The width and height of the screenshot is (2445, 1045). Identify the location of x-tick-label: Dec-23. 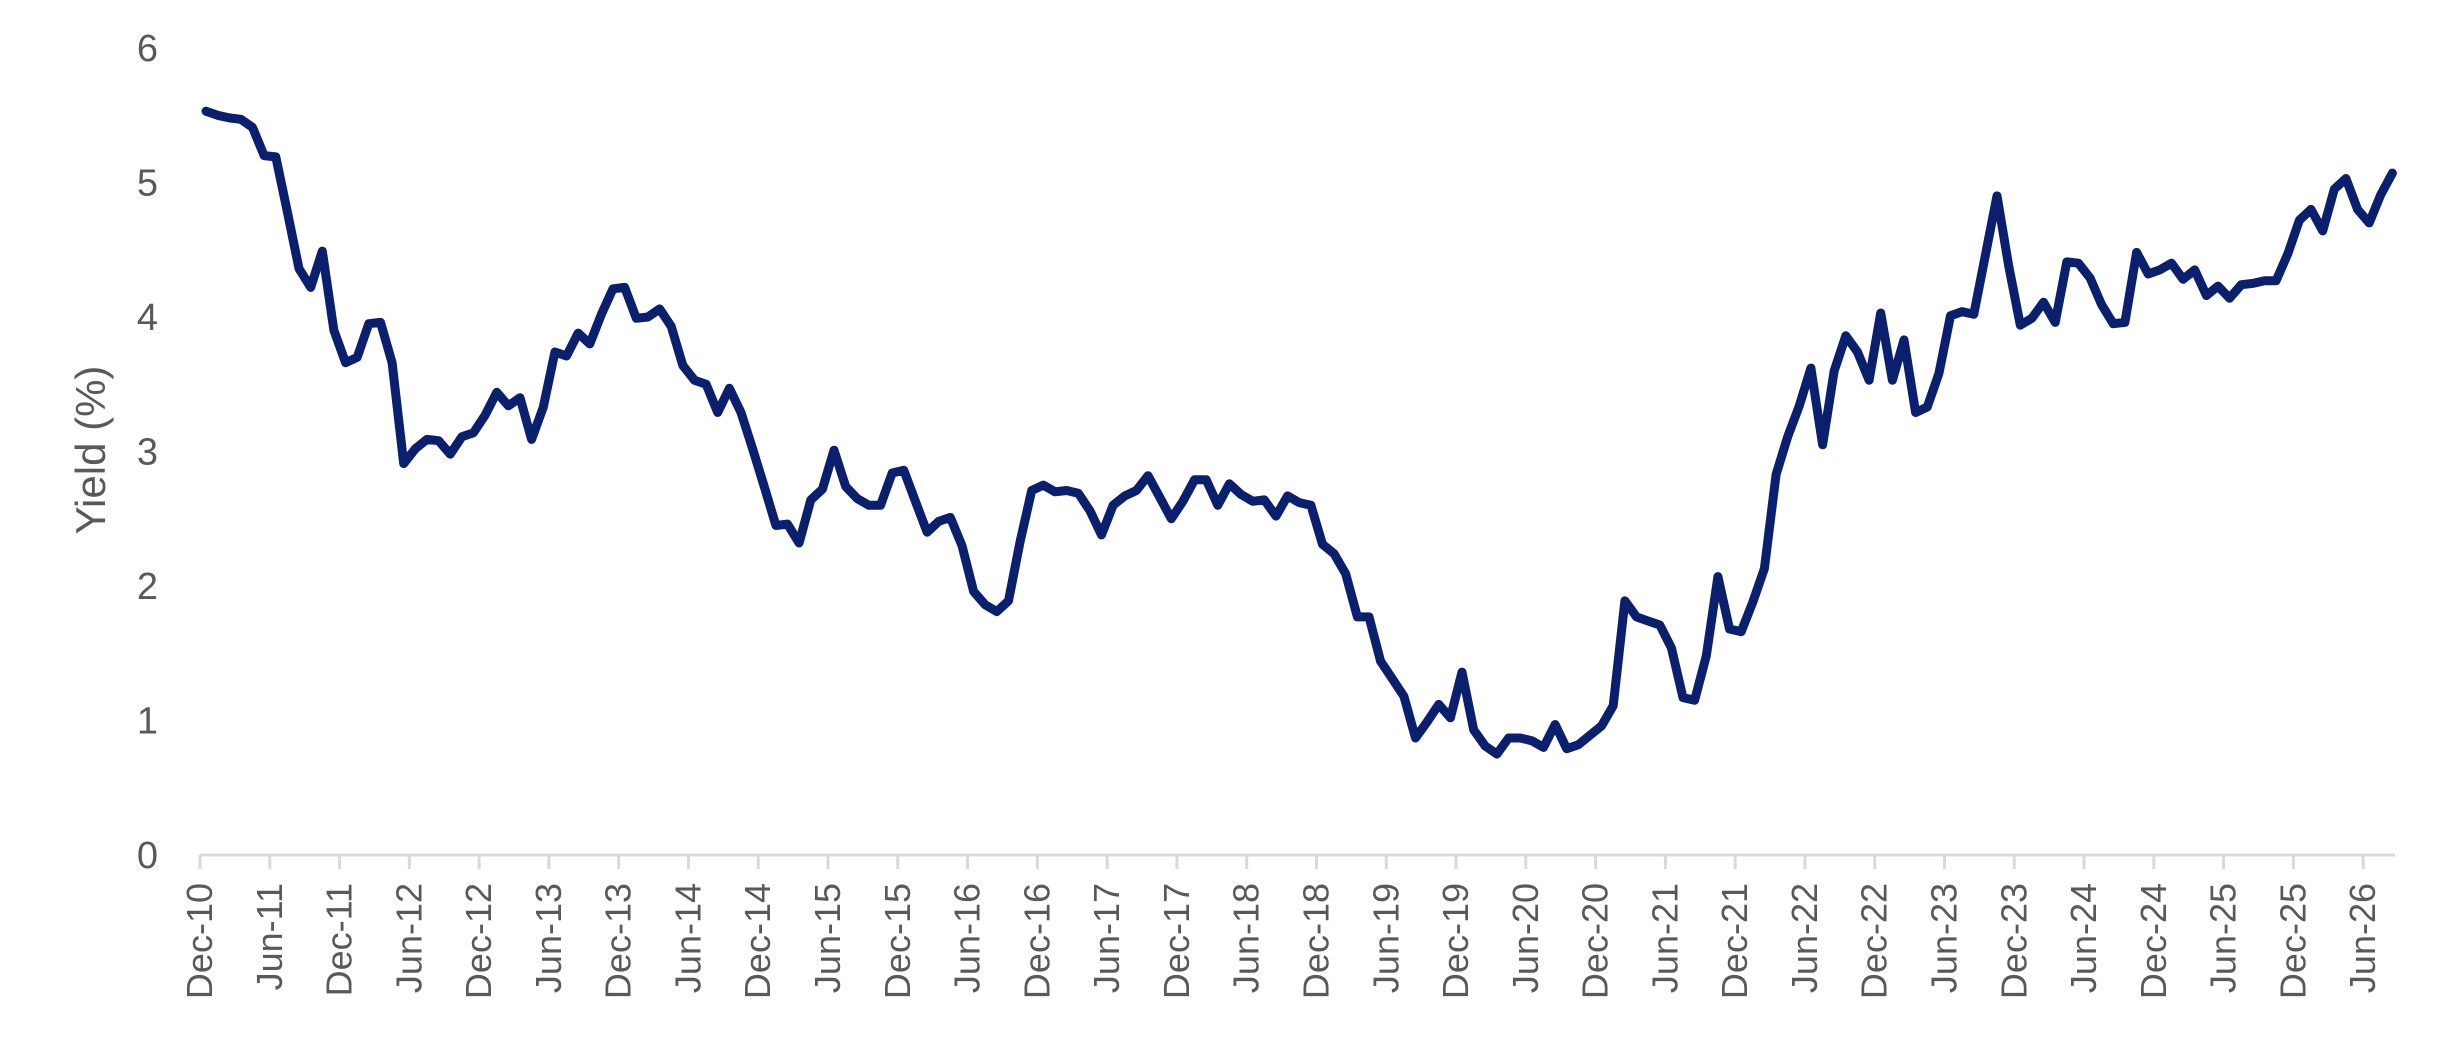
(2013, 941).